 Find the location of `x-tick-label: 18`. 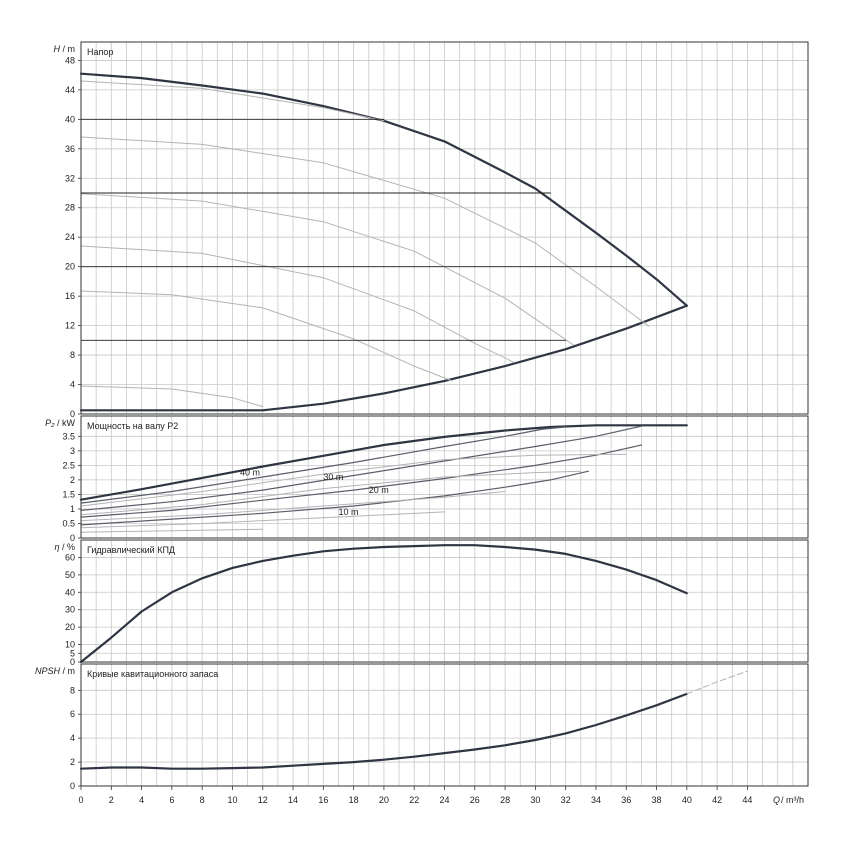

x-tick-label: 18 is located at coordinates (354, 800).